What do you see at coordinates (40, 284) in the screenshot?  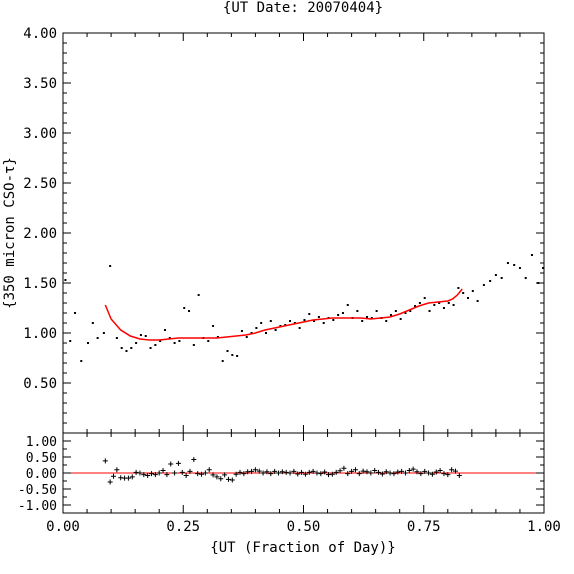 I see `main-y-tick-label: 1.50` at bounding box center [40, 284].